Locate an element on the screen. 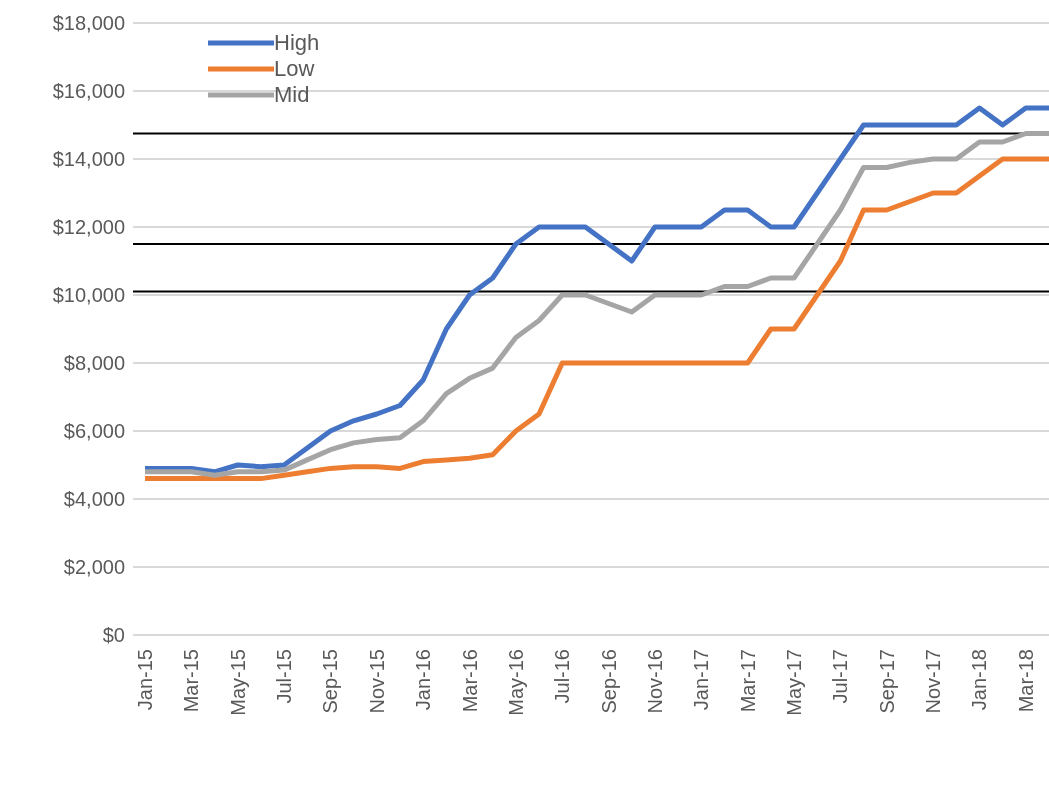 Image resolution: width=1049 pixels, height=809 pixels. x-tick-label: May-15 is located at coordinates (237, 682).